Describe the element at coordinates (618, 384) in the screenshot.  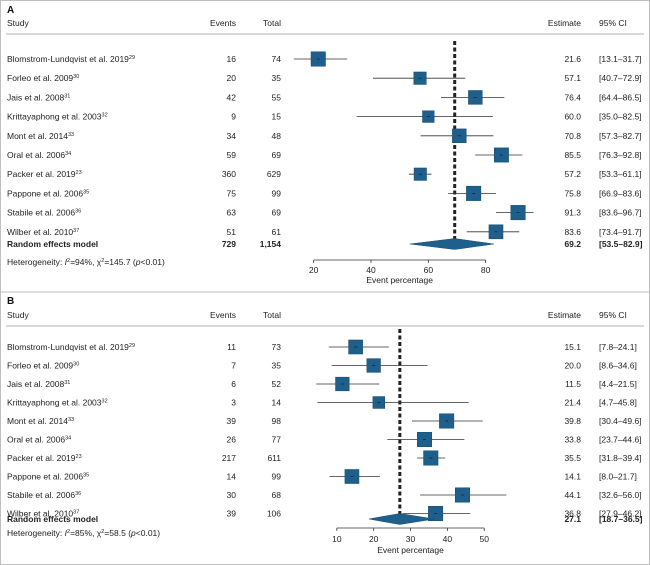
I see `panel-b-study-ci: [4.4–21.5]` at that location.